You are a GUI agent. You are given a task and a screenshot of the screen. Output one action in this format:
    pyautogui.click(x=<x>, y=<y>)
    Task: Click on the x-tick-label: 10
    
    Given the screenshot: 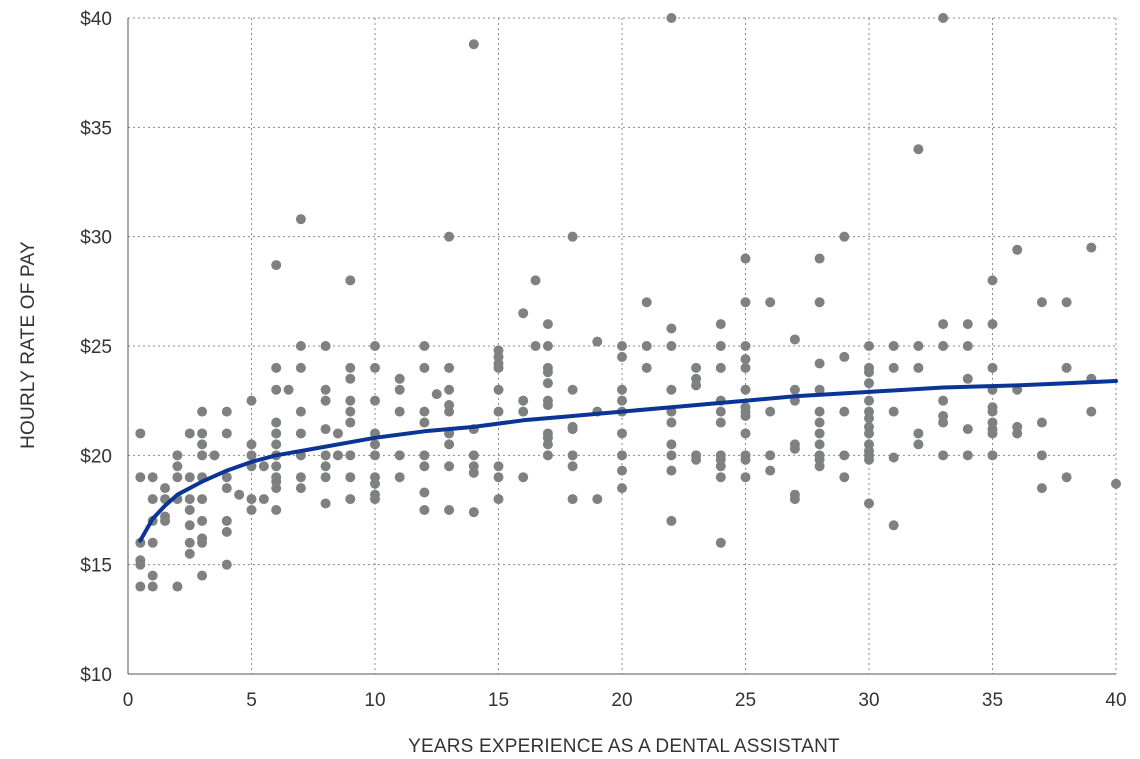 What is the action you would take?
    pyautogui.click(x=374, y=700)
    